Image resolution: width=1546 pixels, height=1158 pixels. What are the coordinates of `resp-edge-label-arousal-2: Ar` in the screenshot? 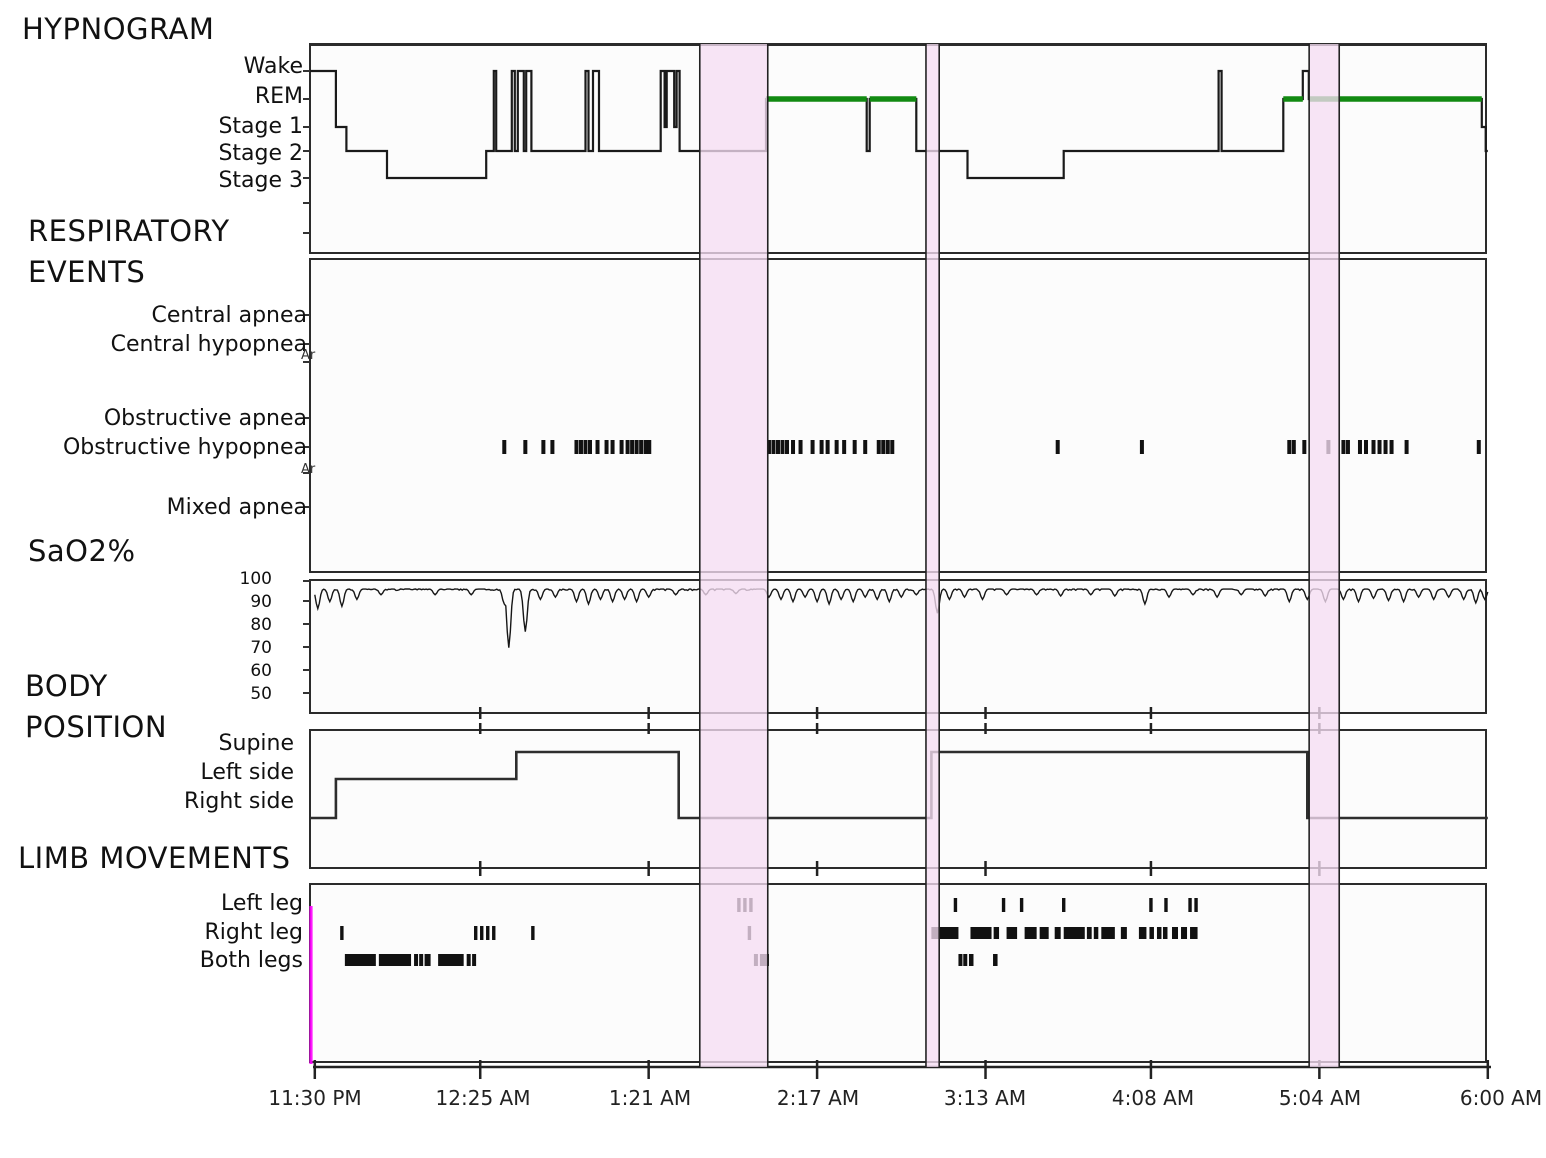 It's located at (308, 469).